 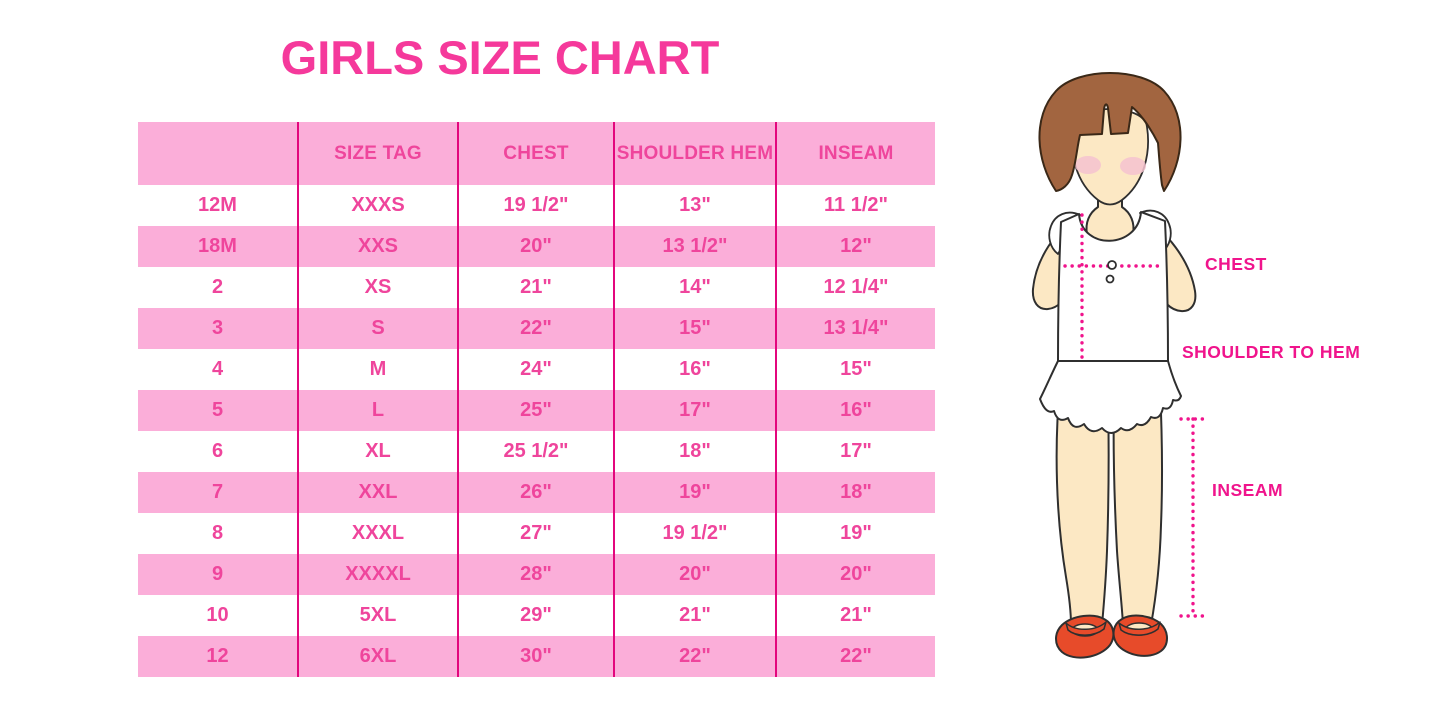 What do you see at coordinates (1271, 352) in the screenshot?
I see `shoulder-to-hem-measure-label: SHOULDER TO HEM` at bounding box center [1271, 352].